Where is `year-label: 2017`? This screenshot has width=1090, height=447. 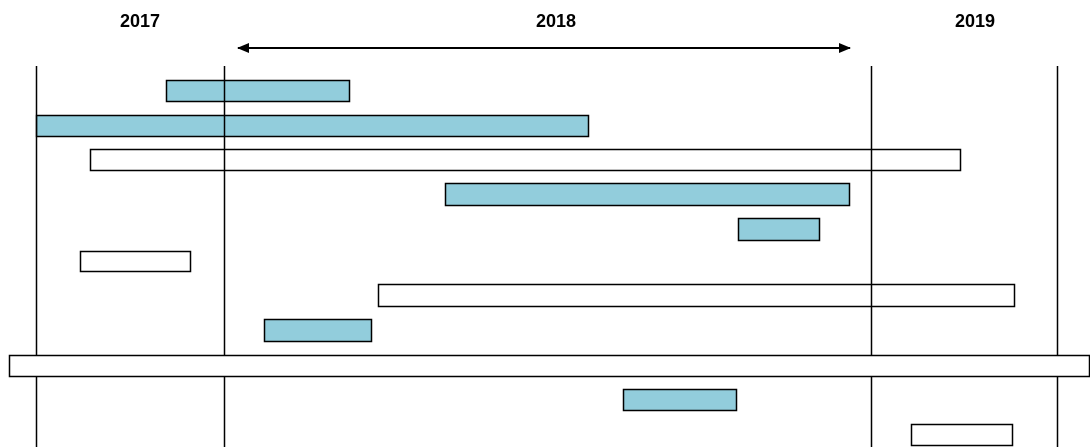 year-label: 2017 is located at coordinates (140, 21).